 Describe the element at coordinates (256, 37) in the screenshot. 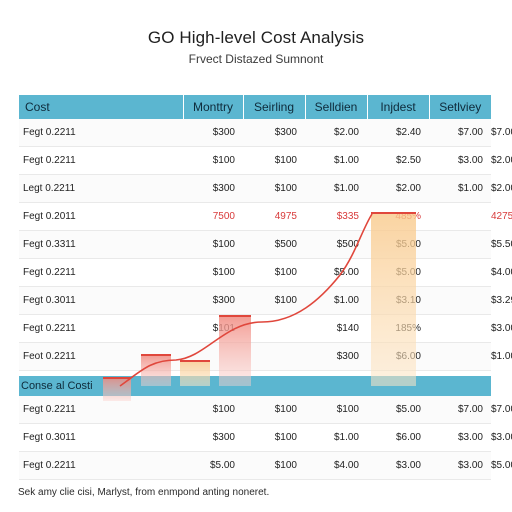

I see `page-title: GO High-level Cost Analysis` at that location.